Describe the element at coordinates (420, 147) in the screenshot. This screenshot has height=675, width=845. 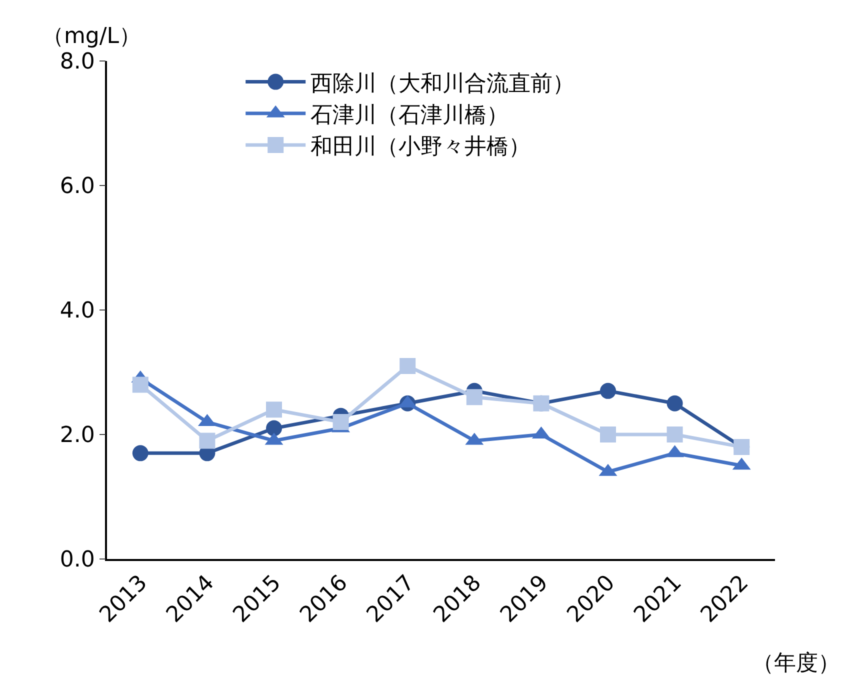
I see `legend-label: 和田川（小野々井橋）` at that location.